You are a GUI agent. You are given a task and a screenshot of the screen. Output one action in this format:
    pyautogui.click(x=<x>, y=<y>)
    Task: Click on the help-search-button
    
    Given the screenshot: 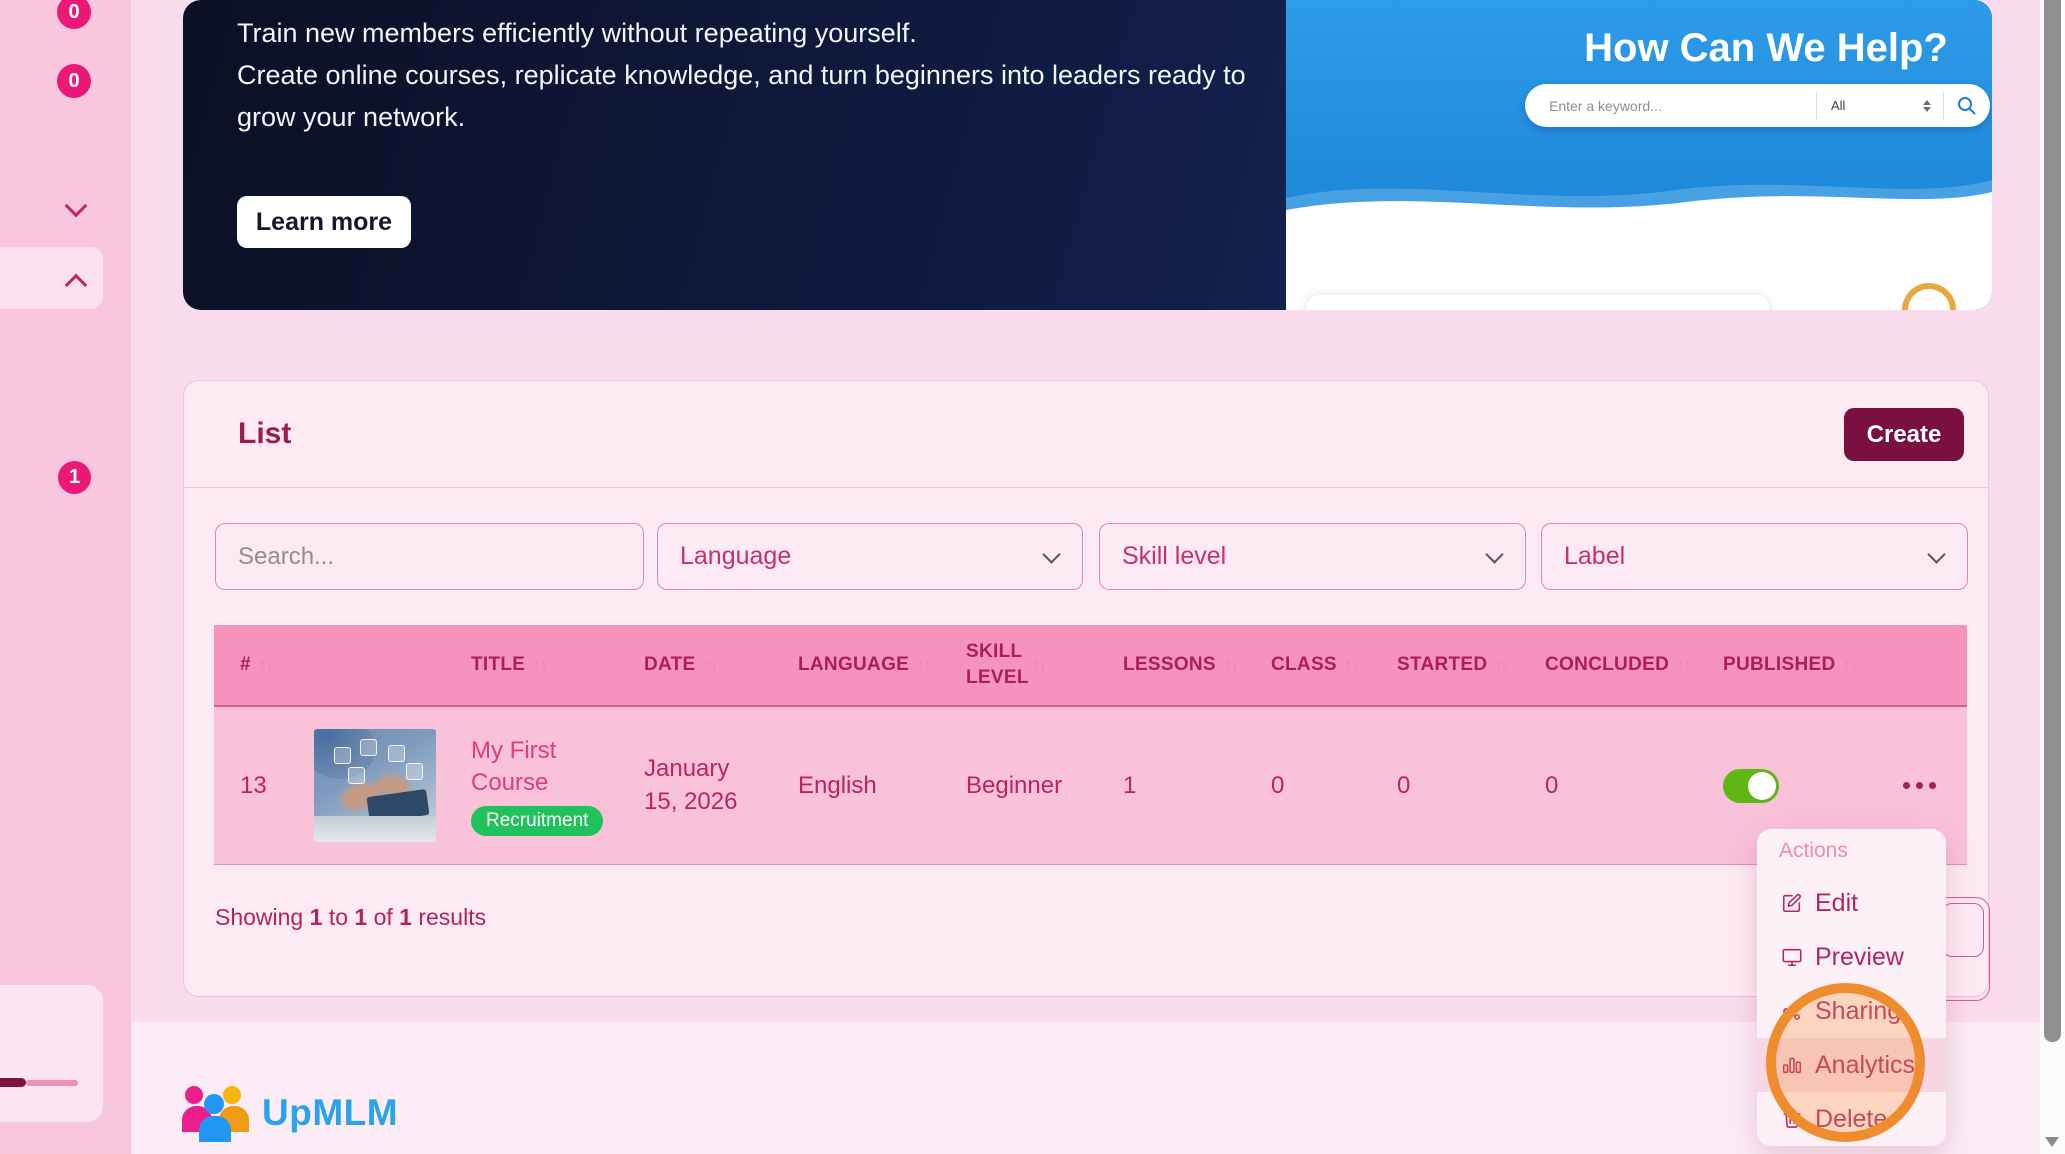 What is the action you would take?
    pyautogui.click(x=1967, y=106)
    